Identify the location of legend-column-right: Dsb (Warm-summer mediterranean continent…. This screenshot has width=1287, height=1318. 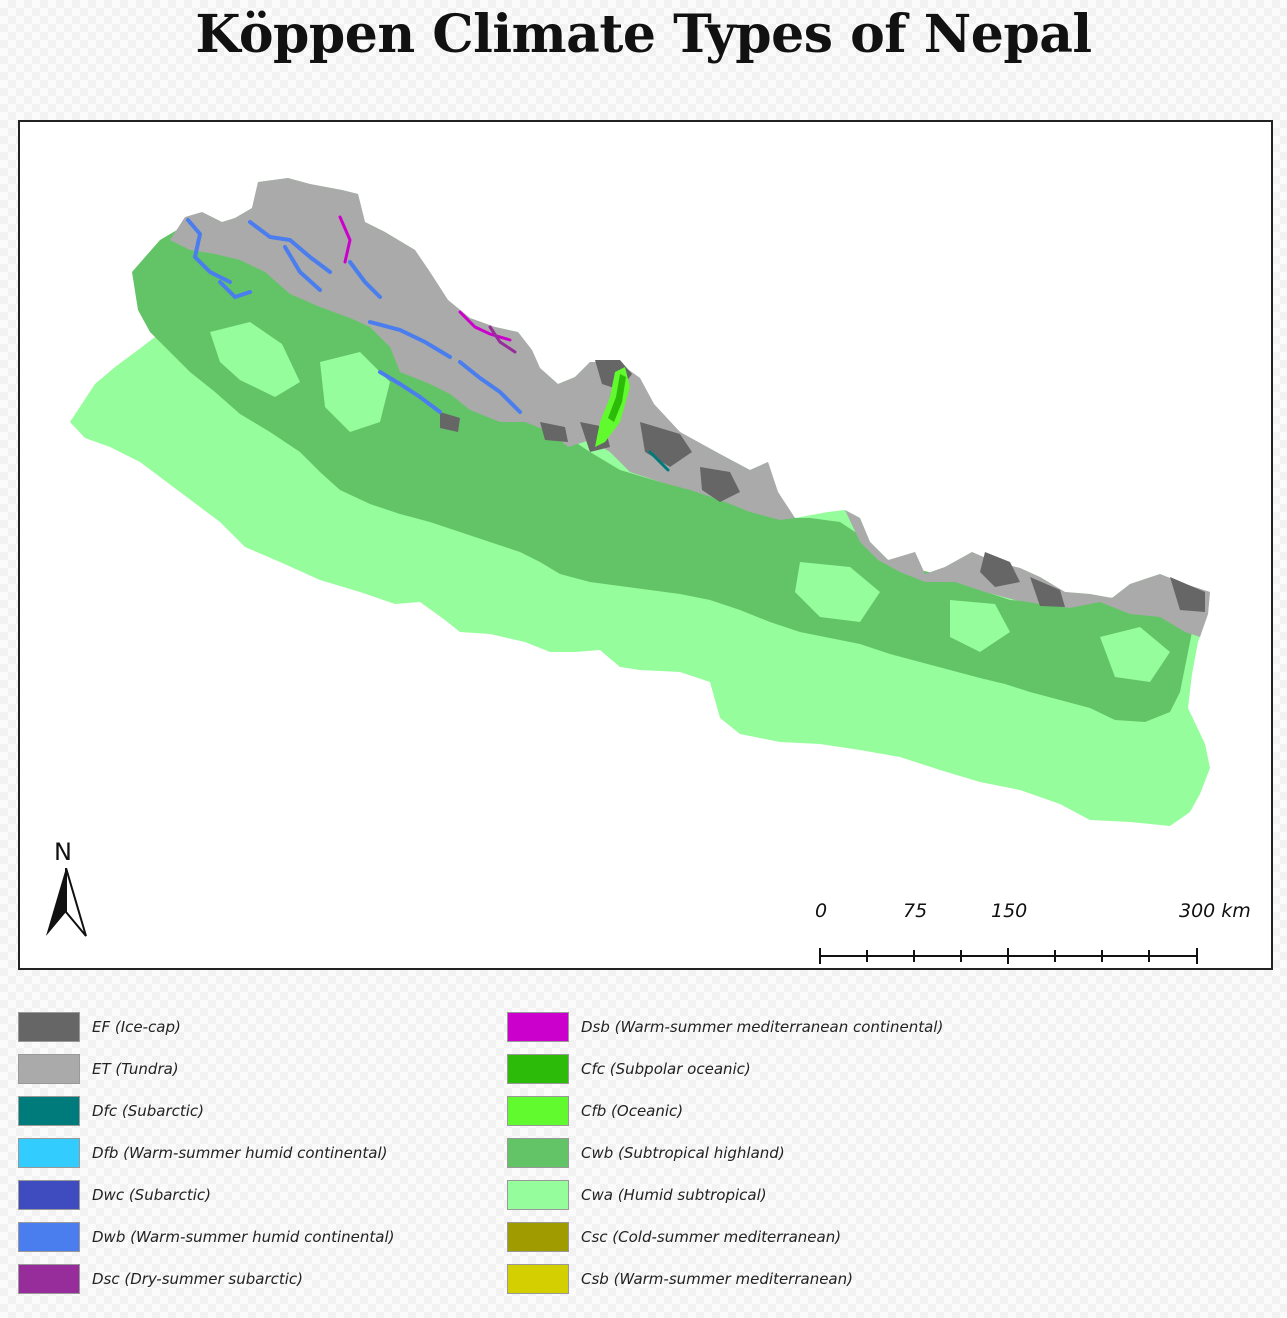
(767, 1157).